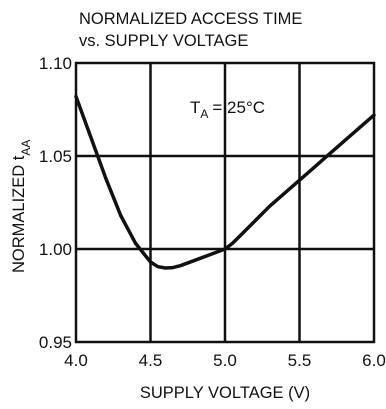  I want to click on y-axis-label-sub: AA, so click(26, 148).